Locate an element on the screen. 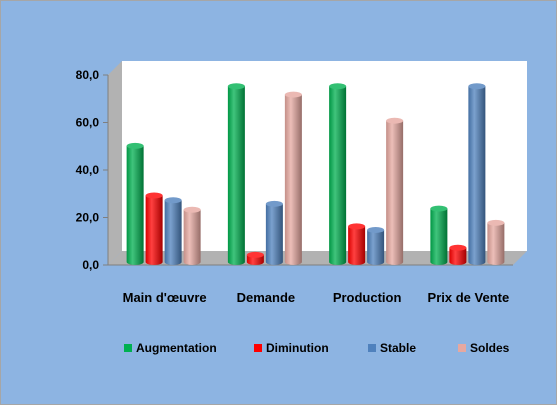  y-tick-label: 20,0 is located at coordinates (88, 218).